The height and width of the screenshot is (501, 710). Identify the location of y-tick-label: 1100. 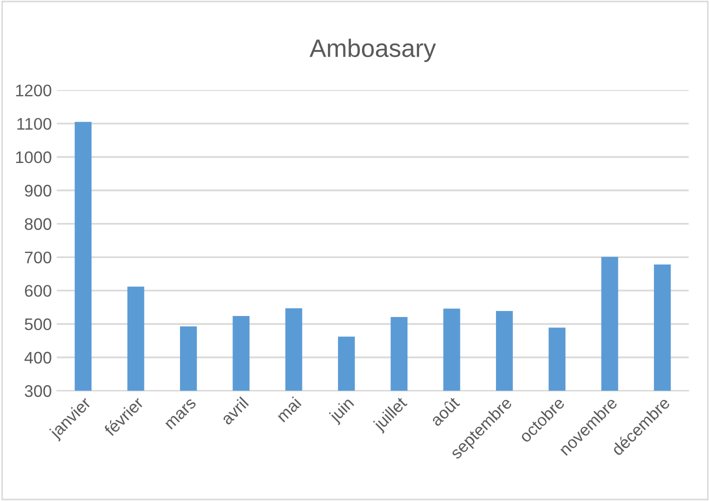
(34, 124).